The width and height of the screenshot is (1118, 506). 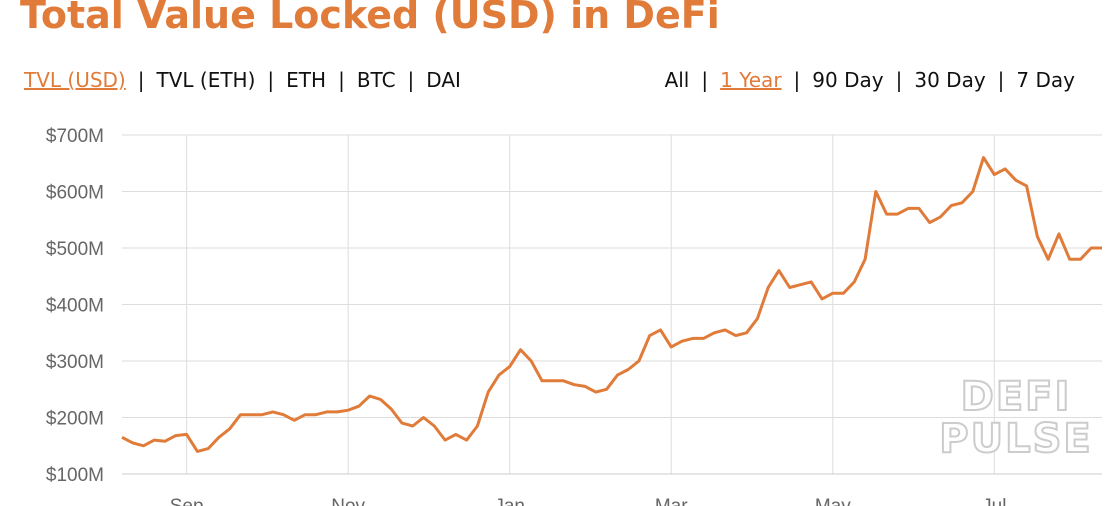 I want to click on x-tick-label: Jul, so click(x=994, y=501).